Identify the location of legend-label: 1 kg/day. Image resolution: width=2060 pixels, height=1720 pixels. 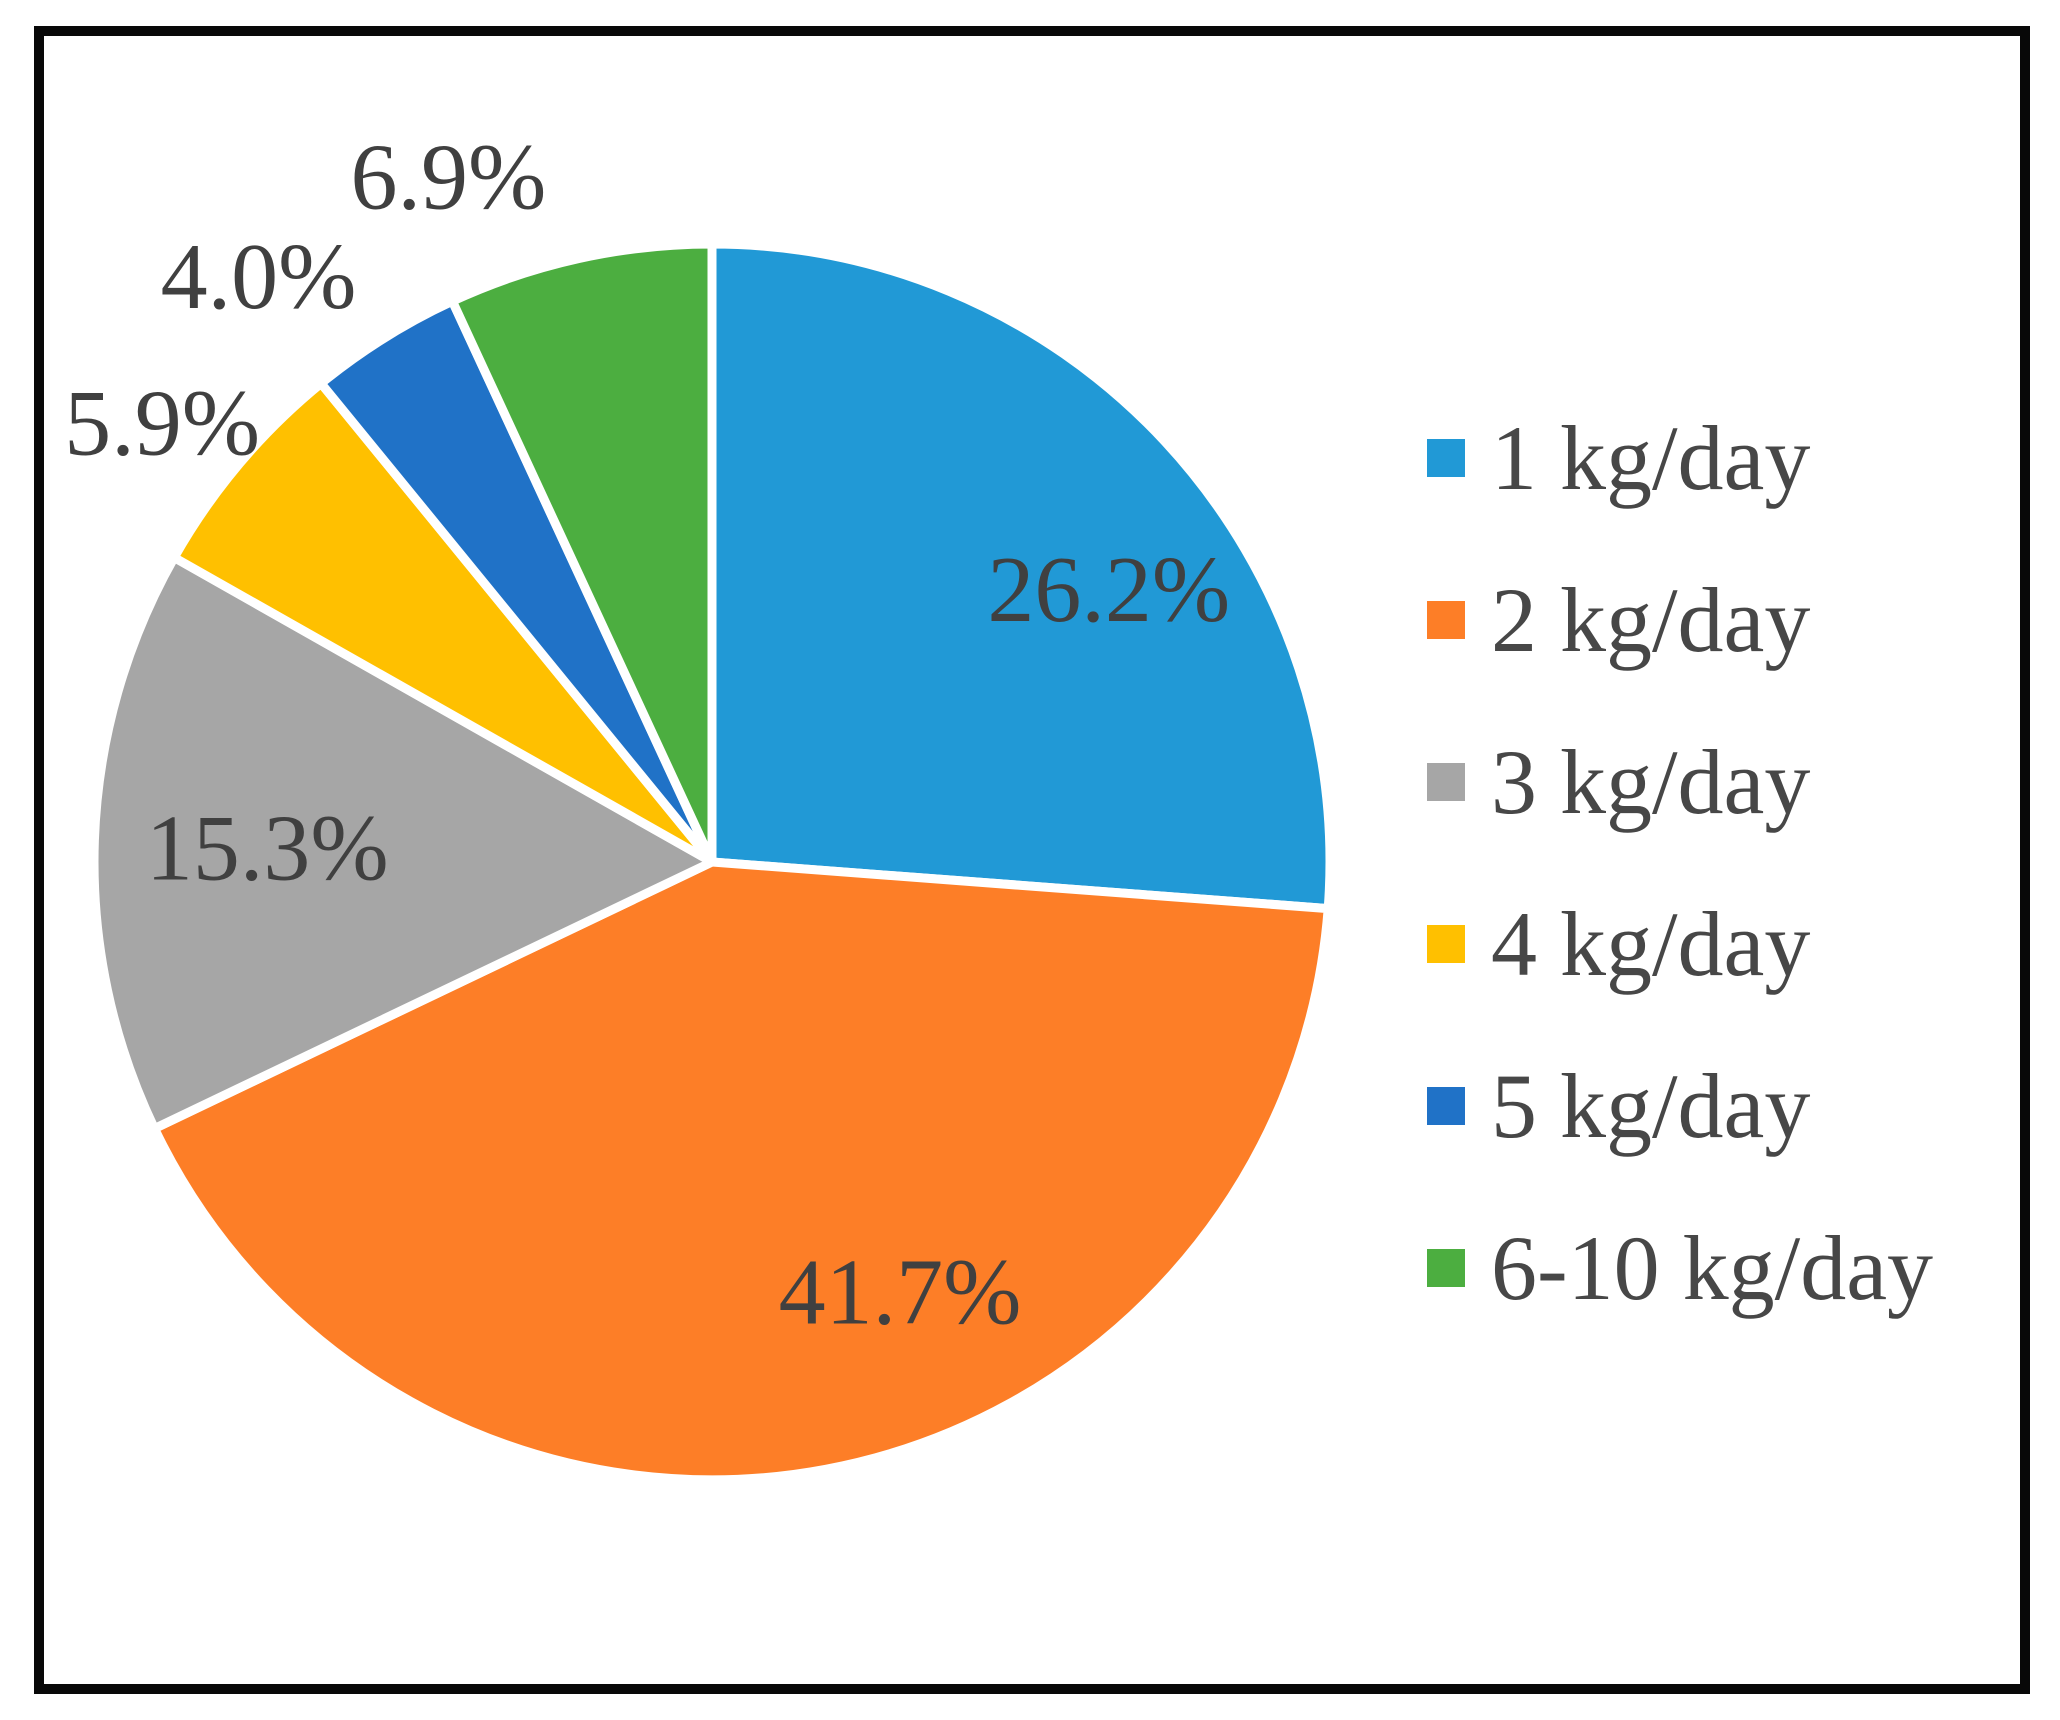
(1651, 458).